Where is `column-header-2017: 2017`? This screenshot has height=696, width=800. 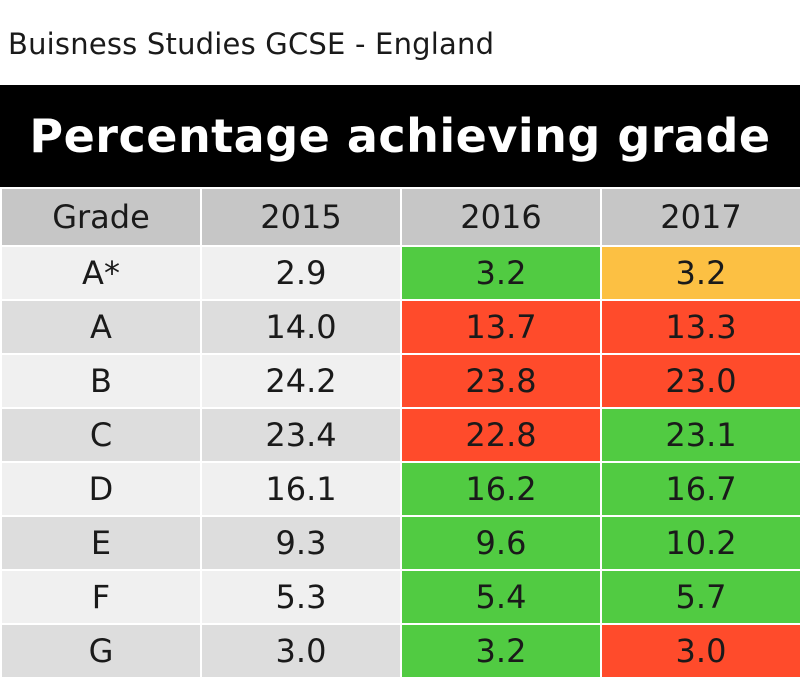
column-header-2017: 2017 is located at coordinates (700, 217).